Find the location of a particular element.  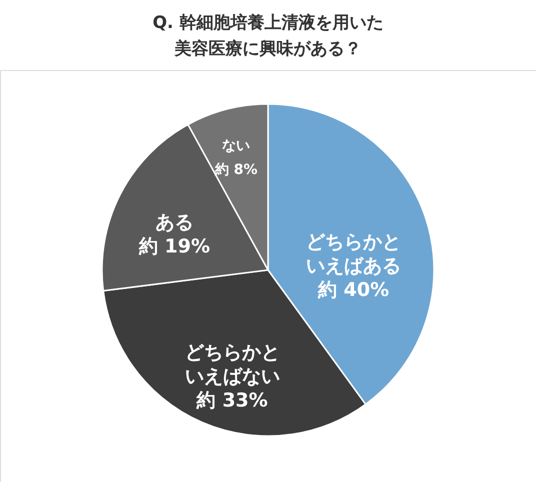

data-label: 約 8% is located at coordinates (236, 170).